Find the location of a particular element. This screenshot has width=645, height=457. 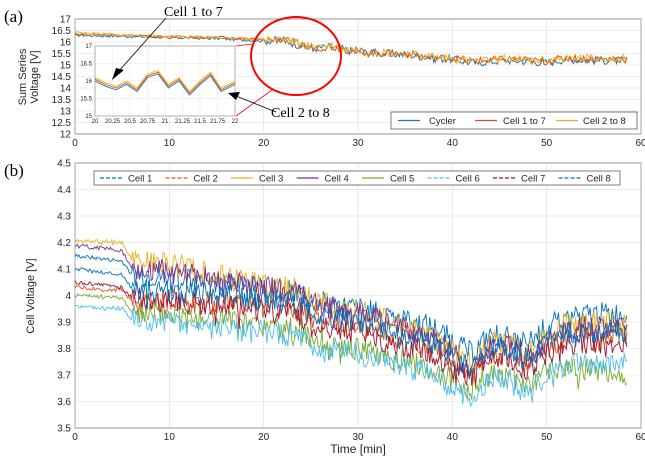

plot-b-ytick-label: 3.6 is located at coordinates (64, 402).